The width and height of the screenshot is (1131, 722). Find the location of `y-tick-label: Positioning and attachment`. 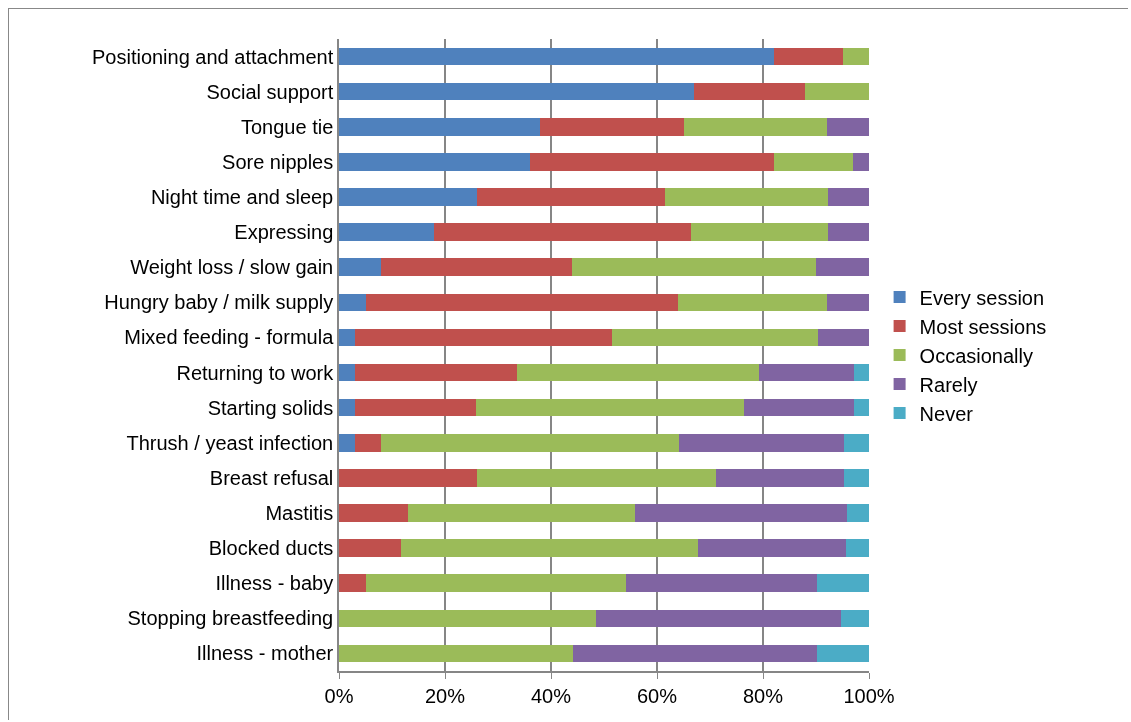

y-tick-label: Positioning and attachment is located at coordinates (212, 56).